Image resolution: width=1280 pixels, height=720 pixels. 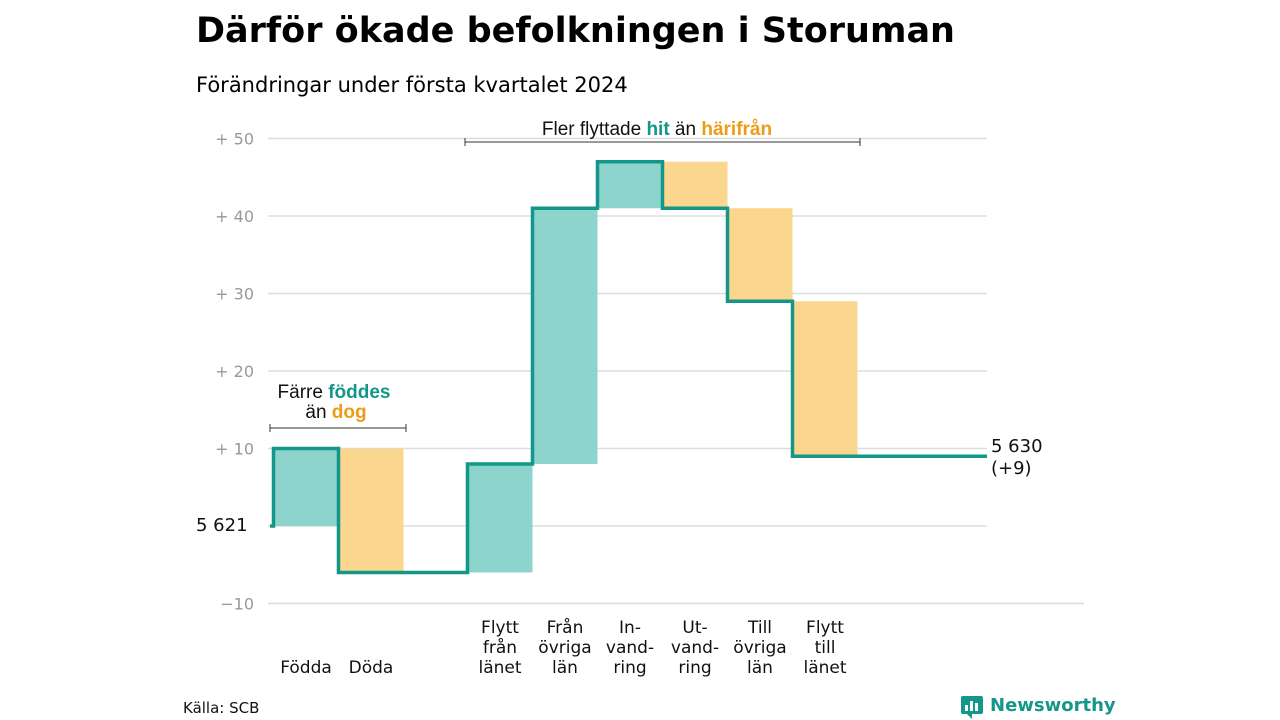 I want to click on category-label: Födda, so click(x=306, y=668).